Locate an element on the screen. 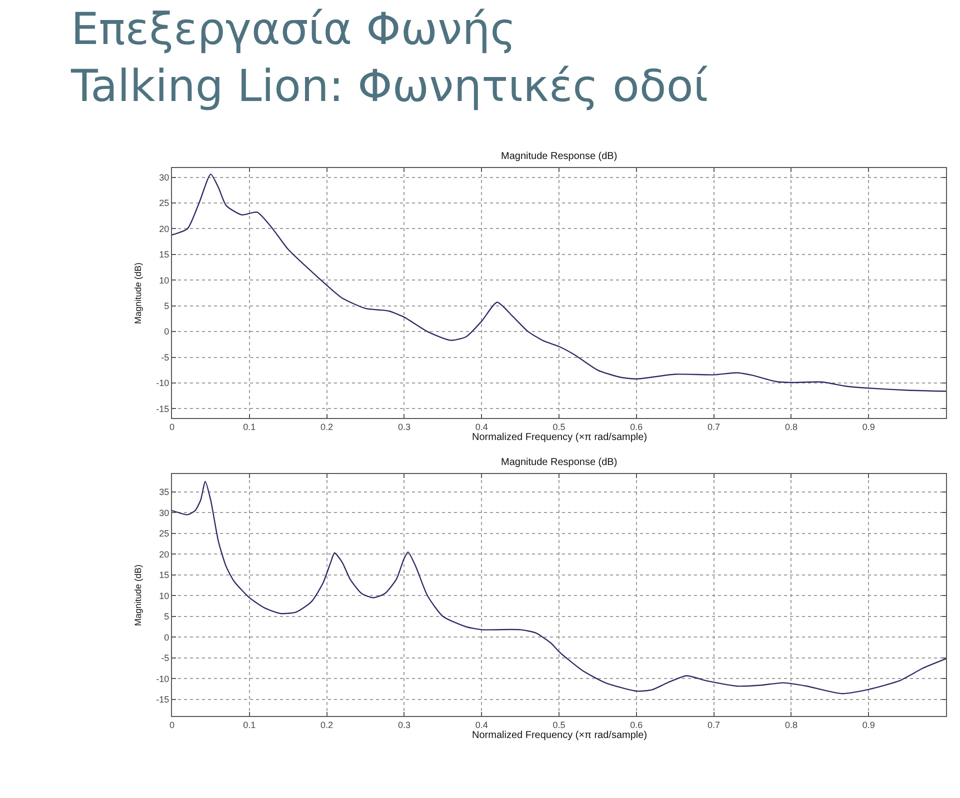  y-tick-label: 35 is located at coordinates (164, 492).